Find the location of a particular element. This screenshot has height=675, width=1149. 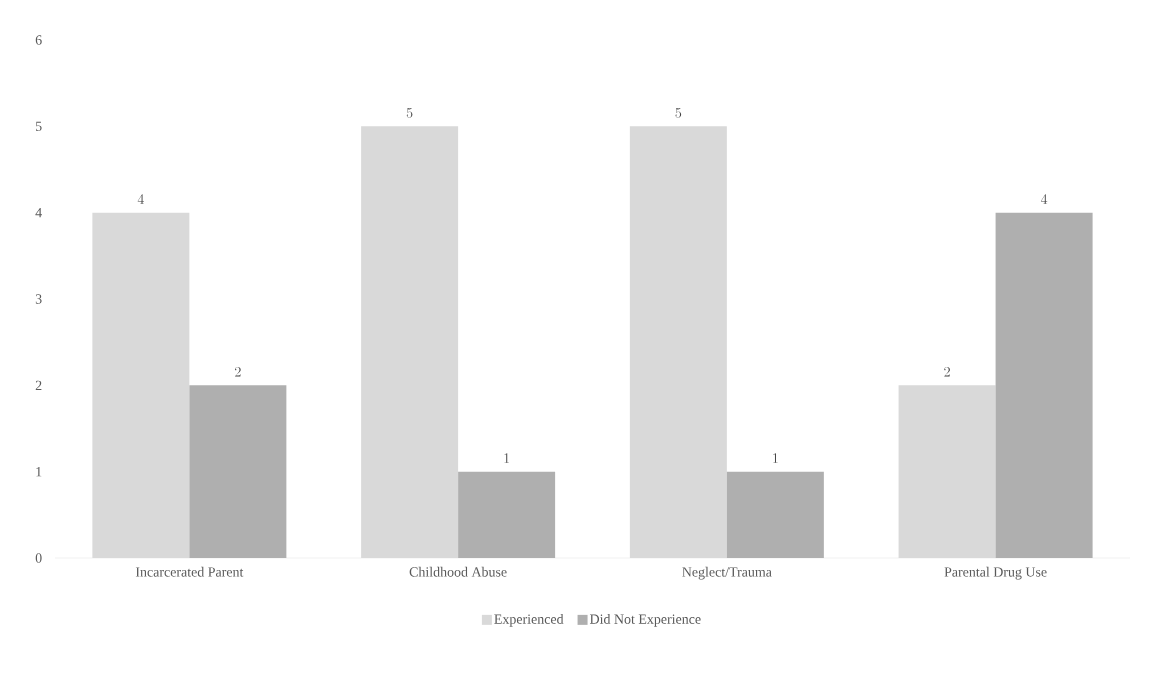

y-tick-label: 1 is located at coordinates (39, 472).